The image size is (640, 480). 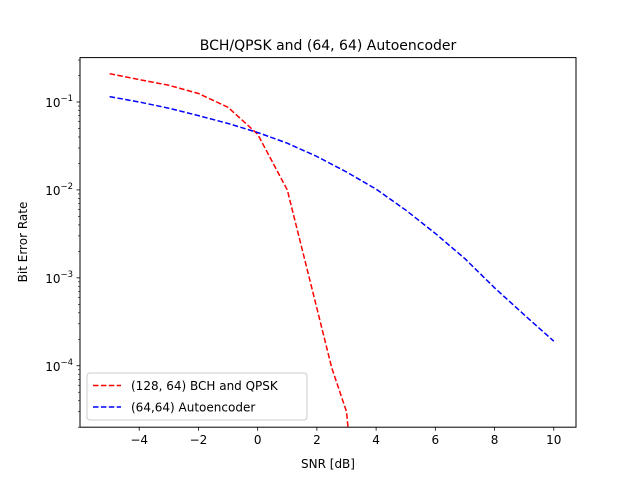 What do you see at coordinates (193, 408) in the screenshot?
I see `legend-label: (64,64) Autoencoder` at bounding box center [193, 408].